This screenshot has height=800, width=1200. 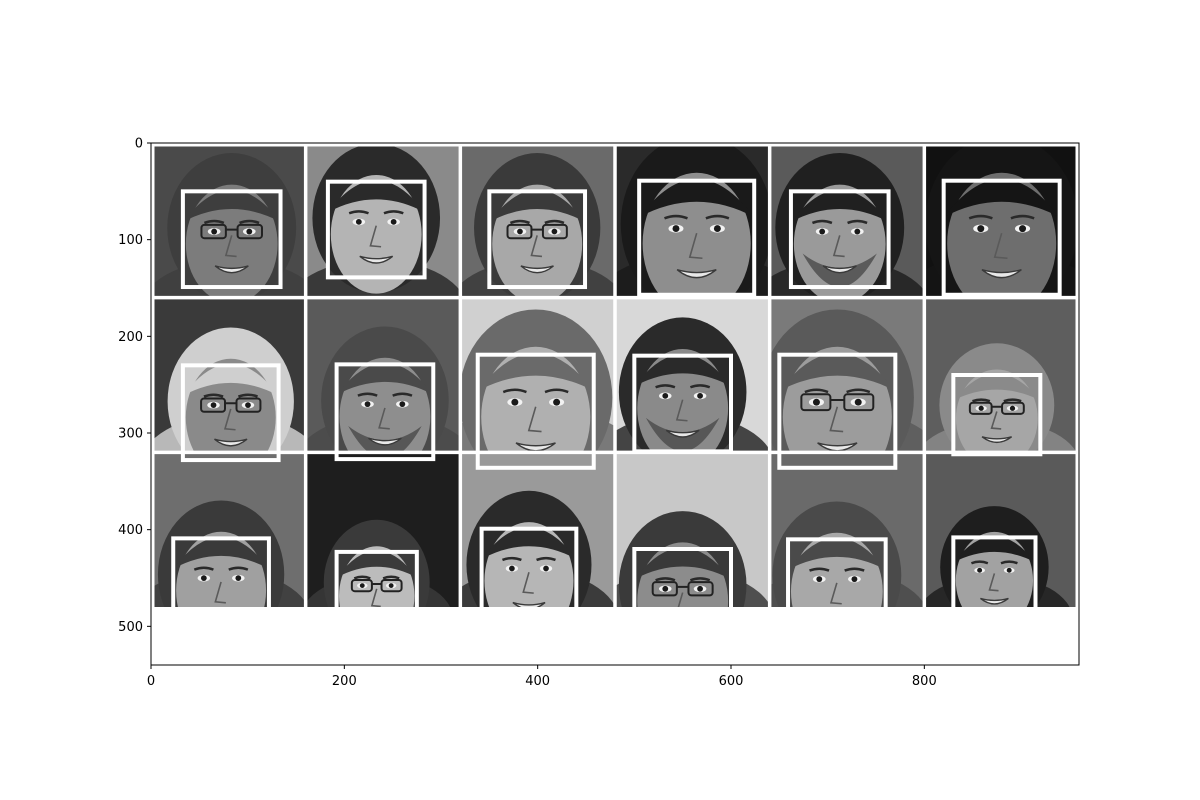 What do you see at coordinates (385, 439) in the screenshot?
I see `beard` at bounding box center [385, 439].